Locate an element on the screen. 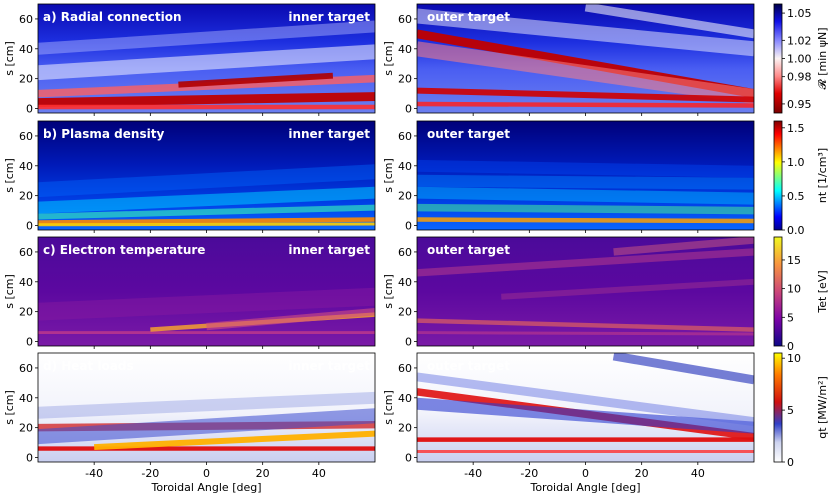  x-tick-label: 20 is located at coordinates (263, 473).